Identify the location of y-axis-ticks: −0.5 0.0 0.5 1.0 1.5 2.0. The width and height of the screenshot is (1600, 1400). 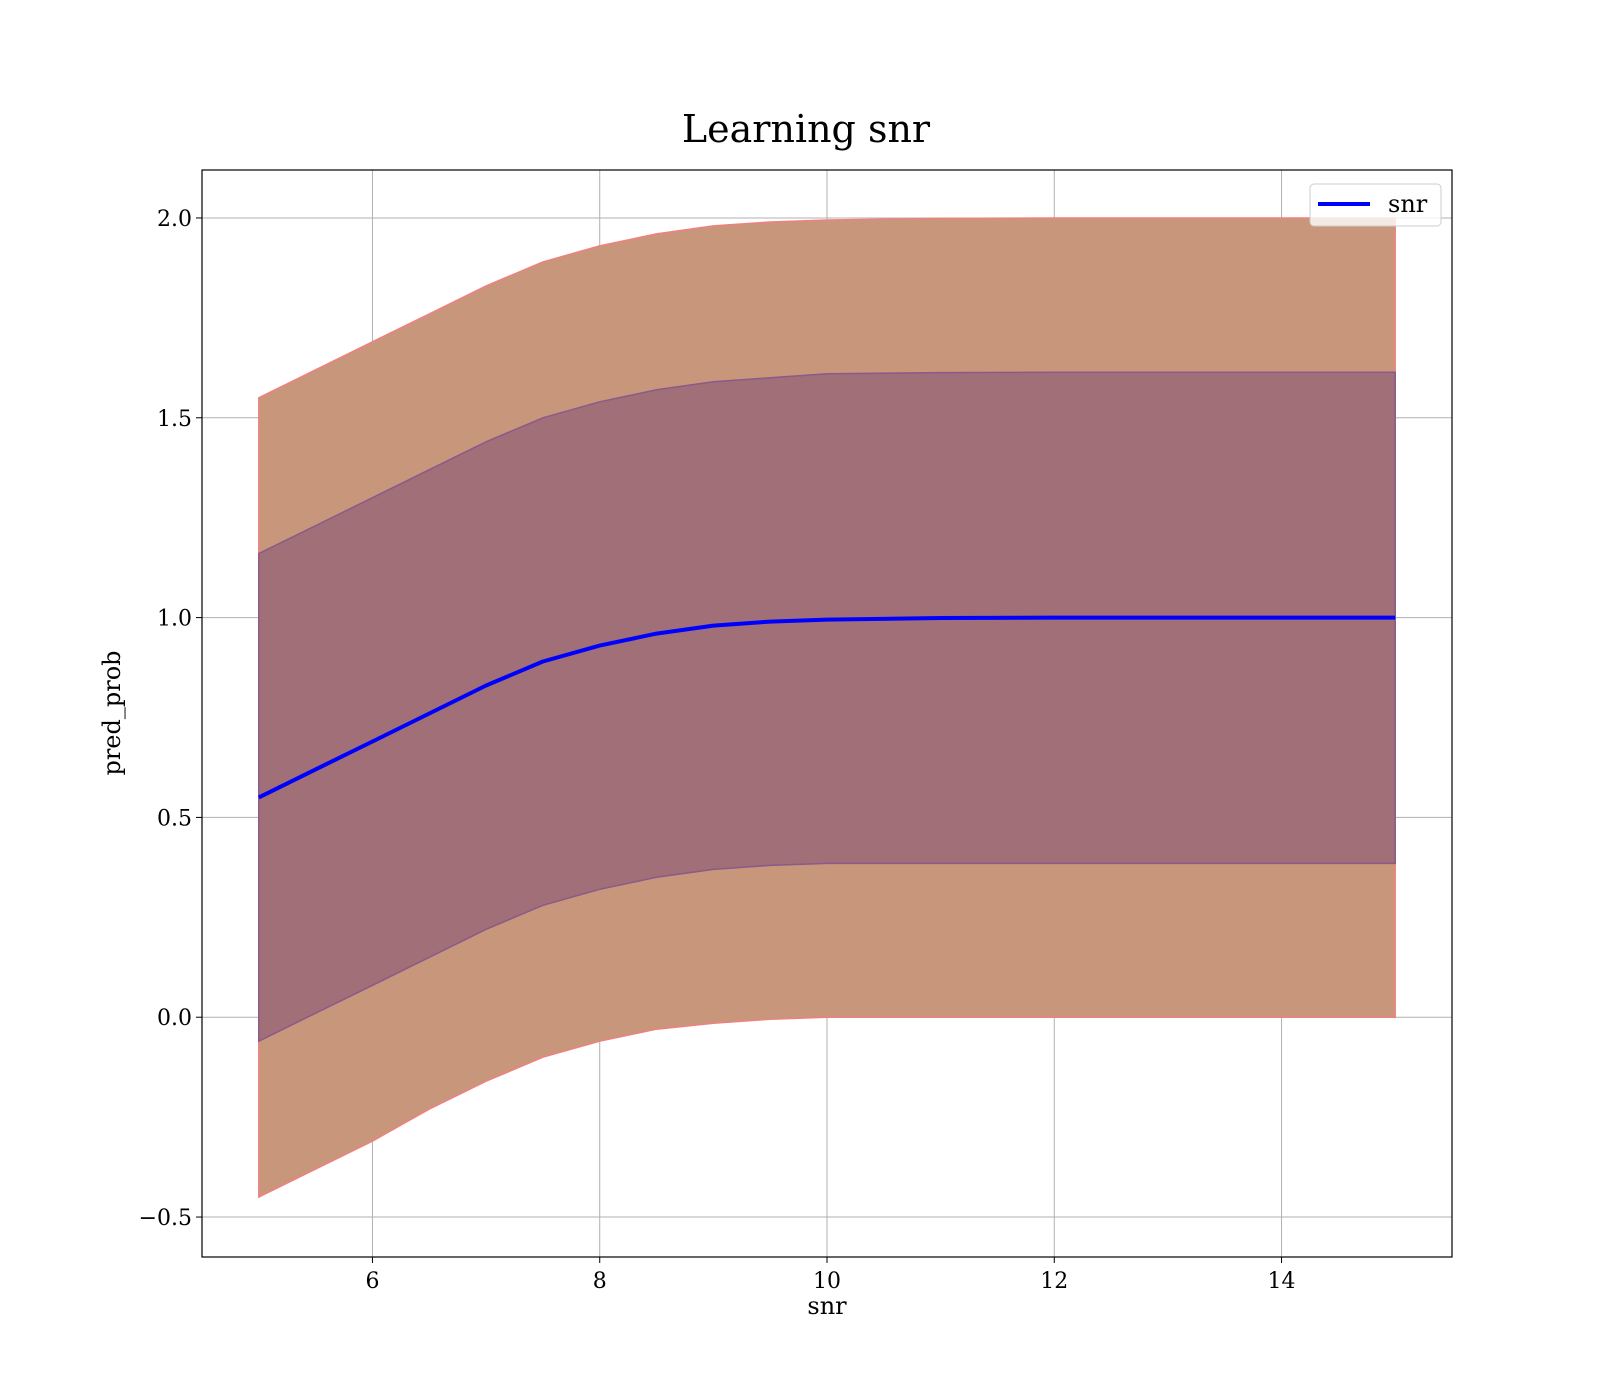
(170, 719).